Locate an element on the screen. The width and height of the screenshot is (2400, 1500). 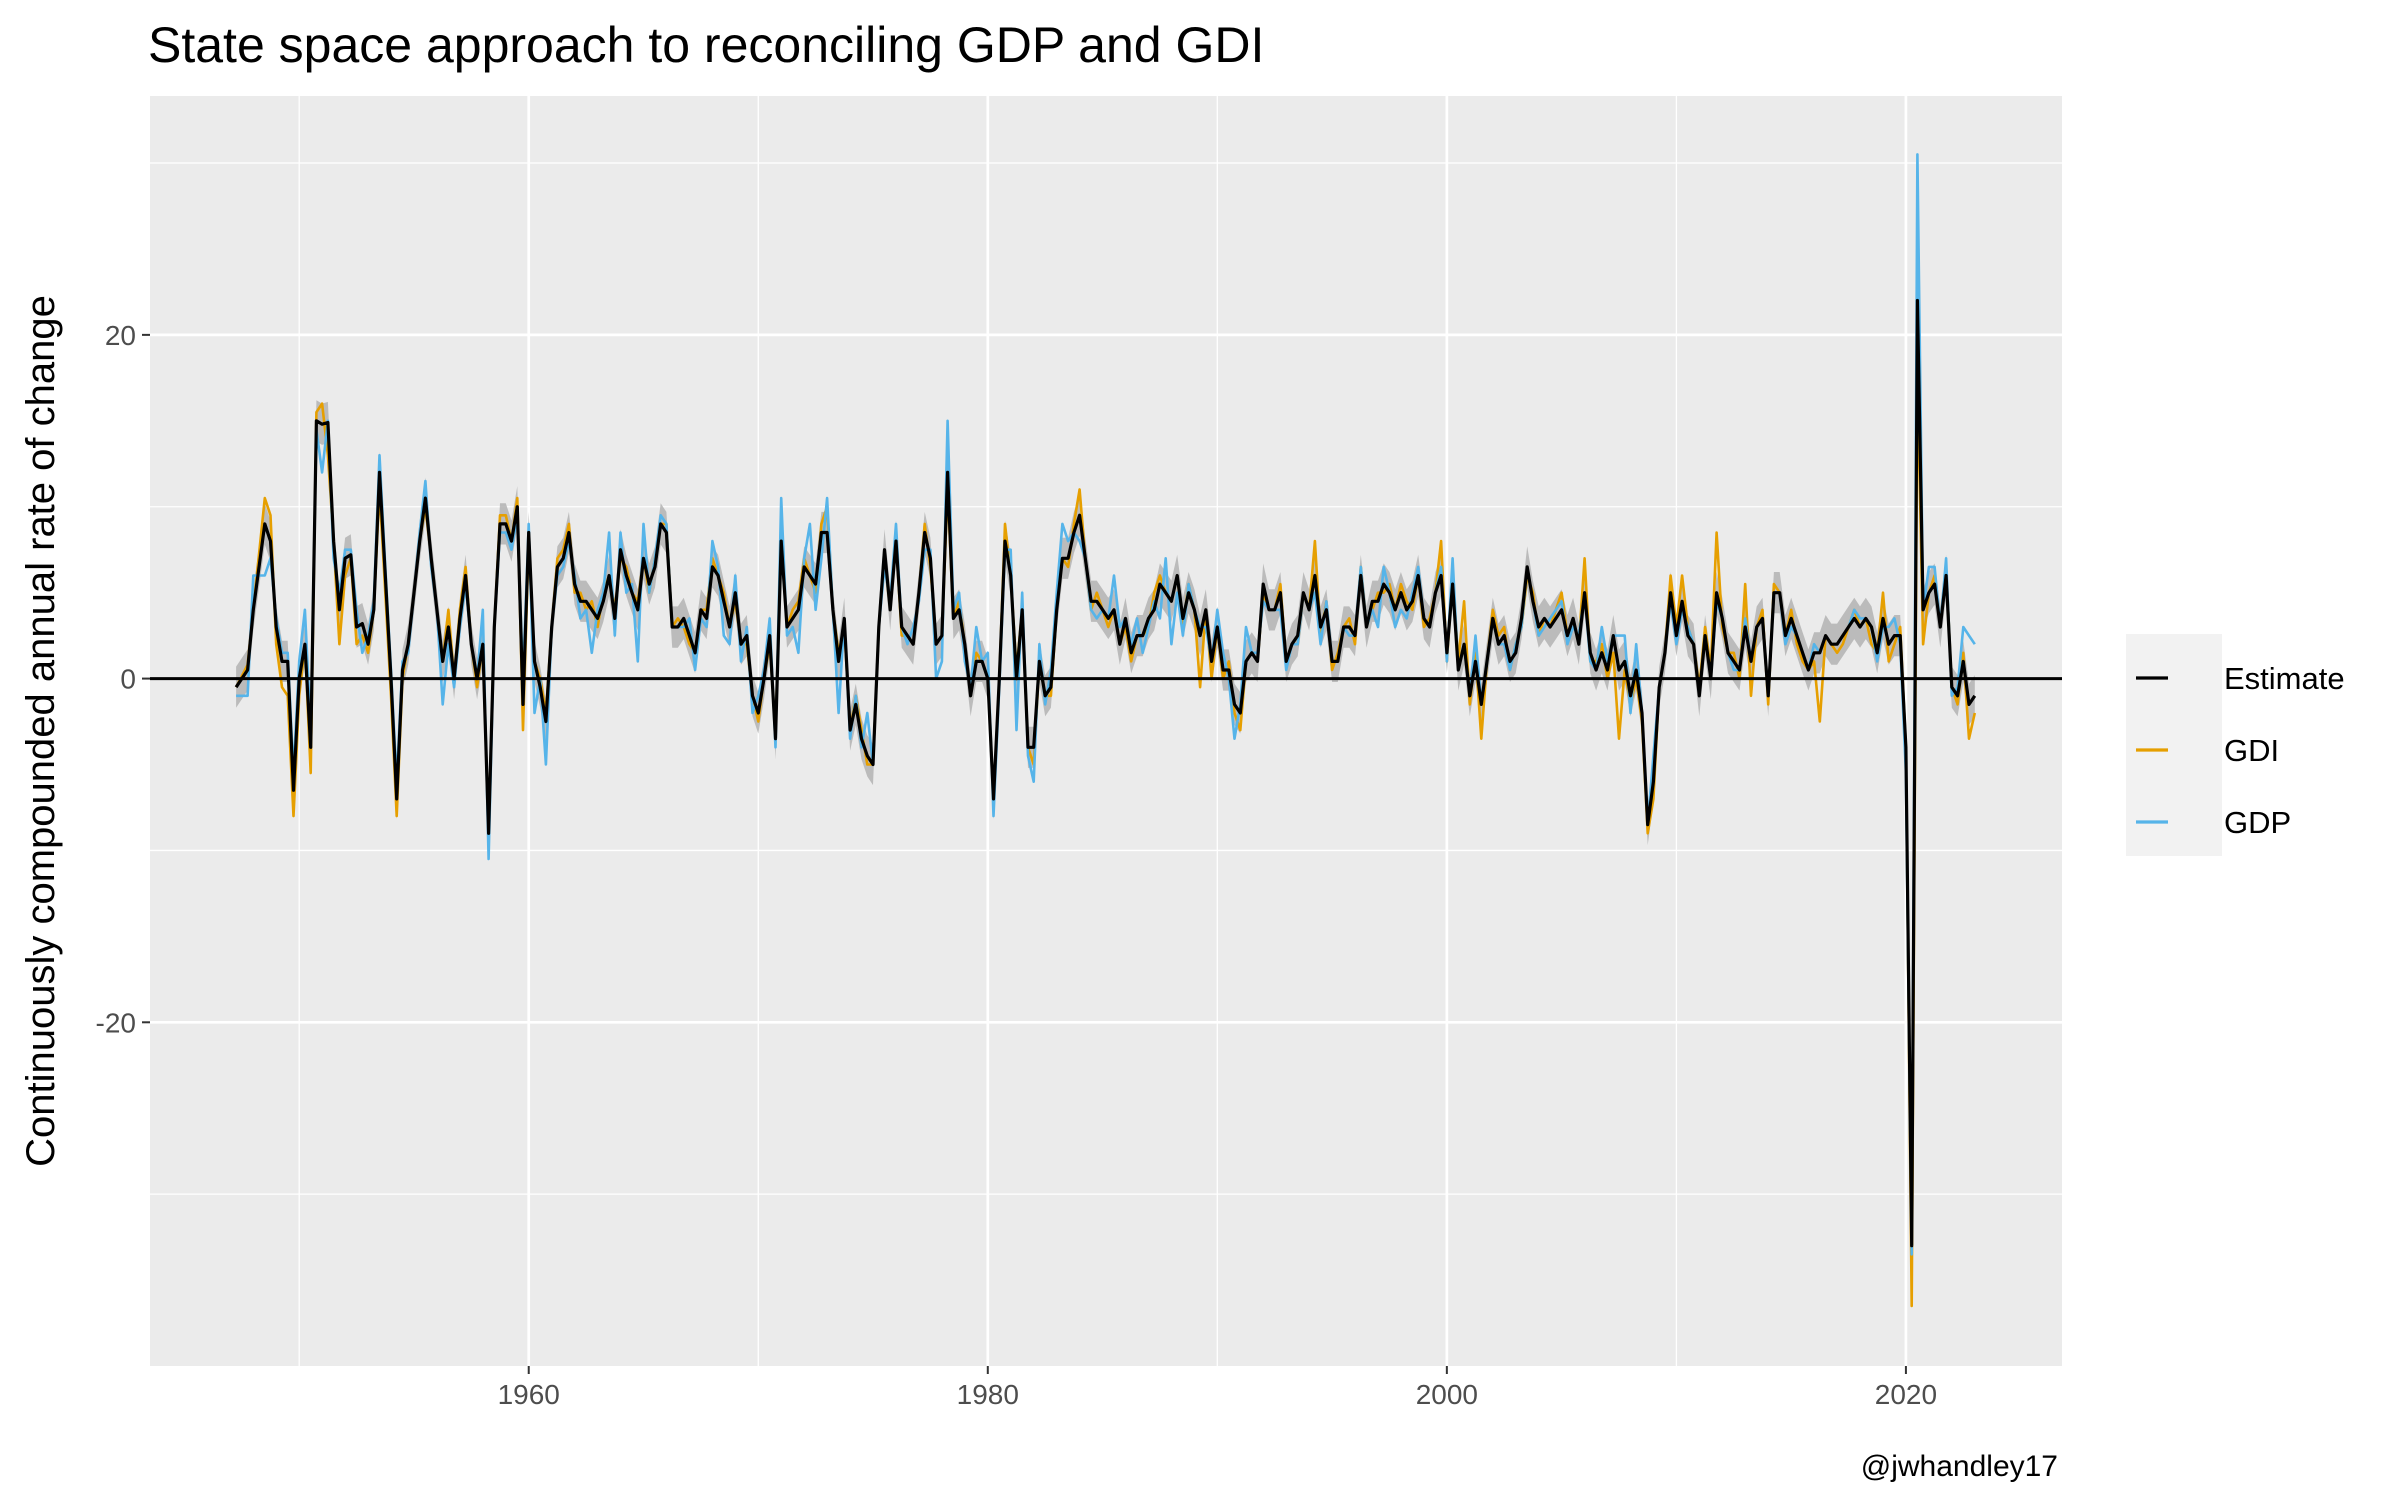
legend-label-gdp: GDP is located at coordinates (2257, 822).